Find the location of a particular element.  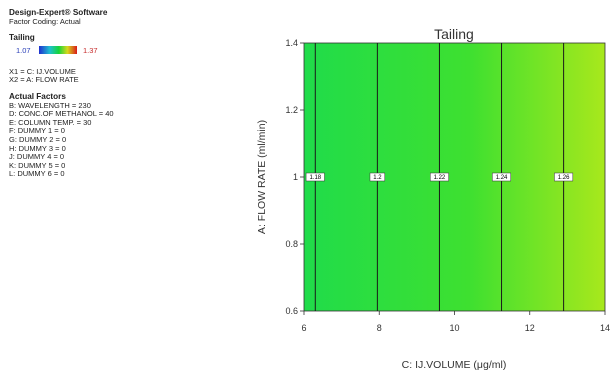

x-tick-label: 10 is located at coordinates (454, 328).